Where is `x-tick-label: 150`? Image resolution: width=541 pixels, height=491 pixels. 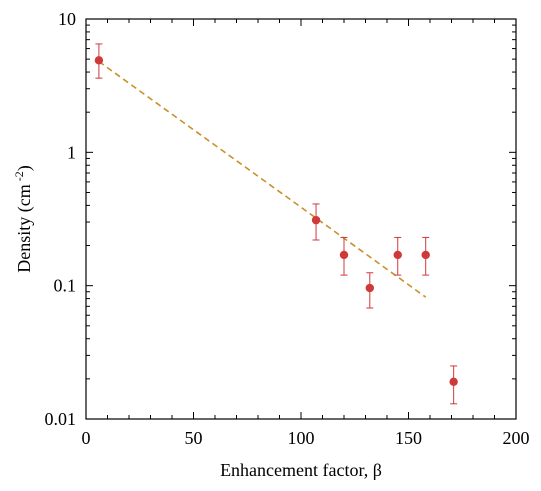
x-tick-label: 150 is located at coordinates (408, 438).